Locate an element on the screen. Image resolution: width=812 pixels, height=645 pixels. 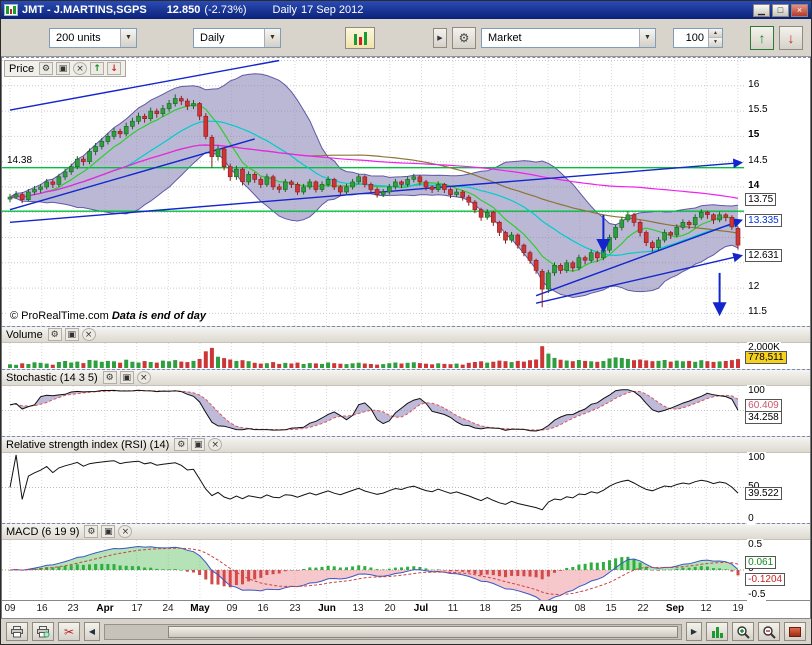
up-arrow-button: ↑ is located at coordinates (762, 37).